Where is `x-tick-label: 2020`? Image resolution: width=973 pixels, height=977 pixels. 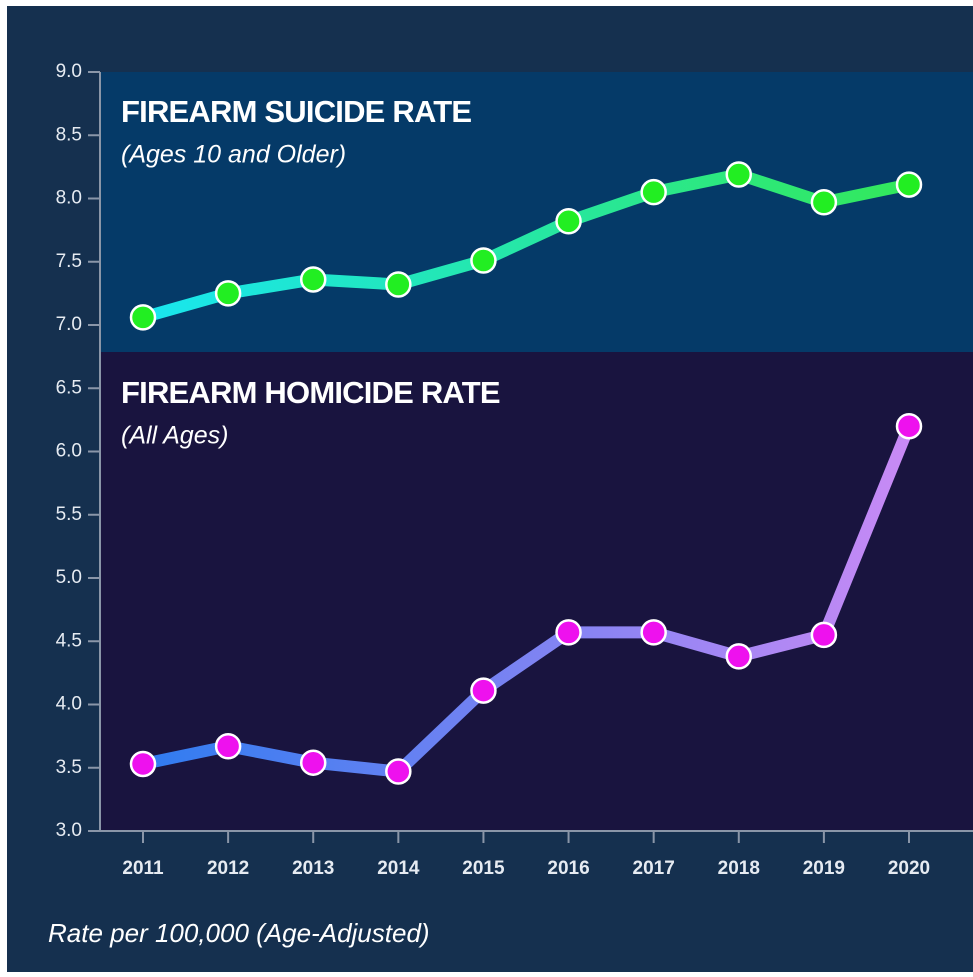
x-tick-label: 2020 is located at coordinates (909, 868).